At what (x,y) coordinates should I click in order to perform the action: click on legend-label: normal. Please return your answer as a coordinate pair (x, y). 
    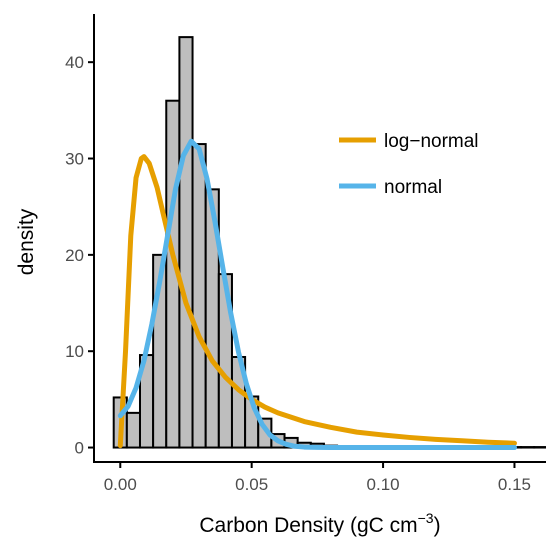
    Looking at the image, I should click on (413, 187).